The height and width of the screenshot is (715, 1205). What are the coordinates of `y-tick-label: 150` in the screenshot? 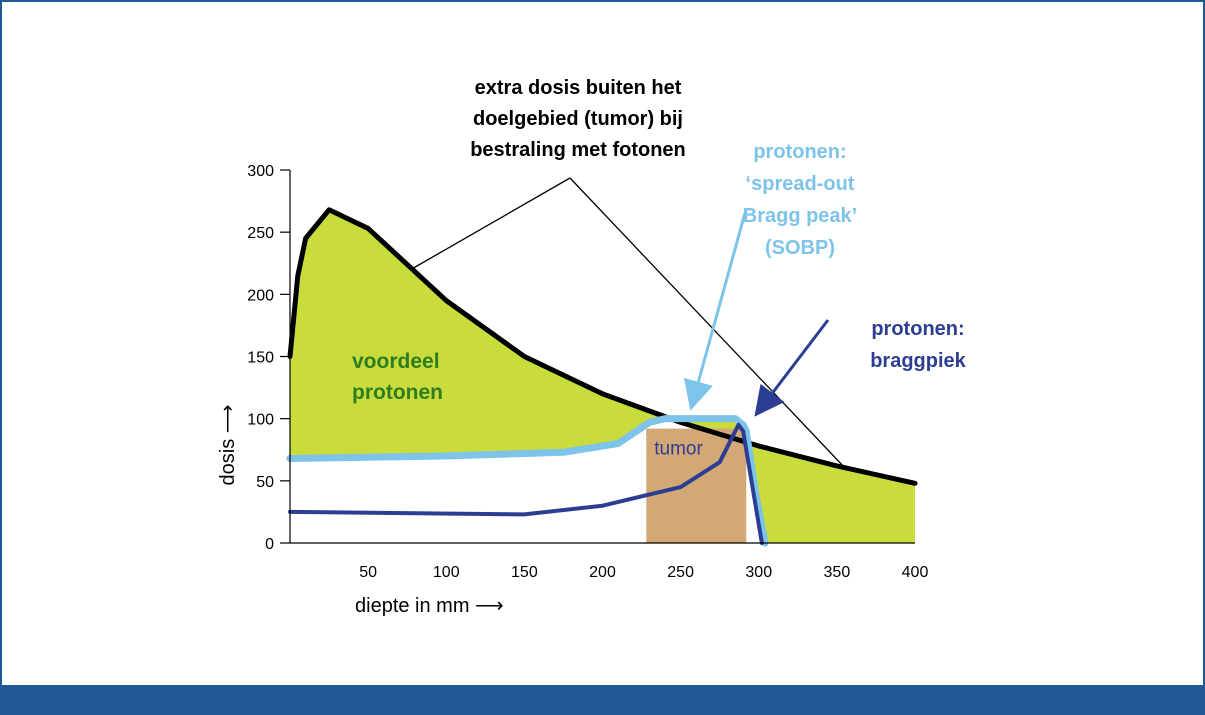 It's located at (260, 358).